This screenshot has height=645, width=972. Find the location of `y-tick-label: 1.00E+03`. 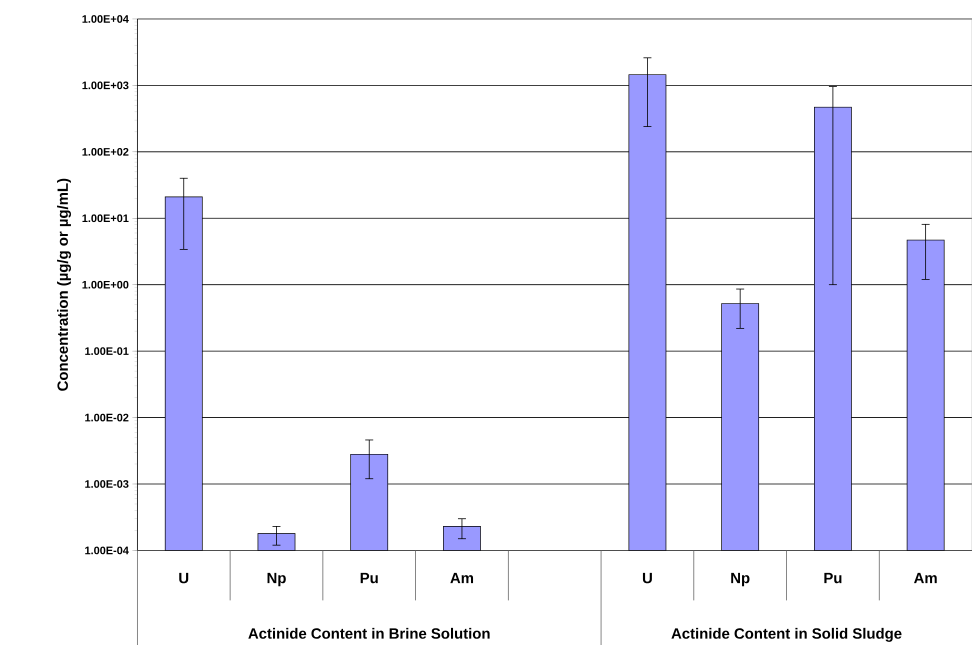

y-tick-label: 1.00E+03 is located at coordinates (105, 85).